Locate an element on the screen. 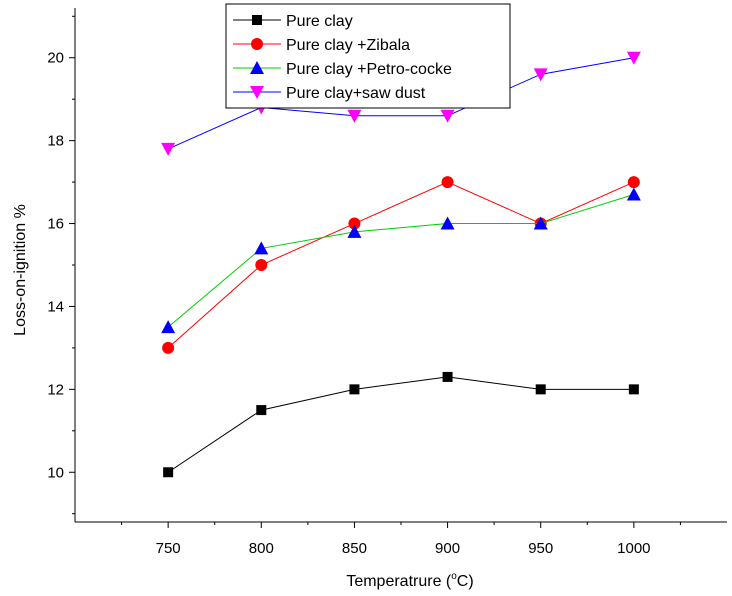 Image resolution: width=732 pixels, height=596 pixels. legend-label: Pure clay is located at coordinates (319, 21).